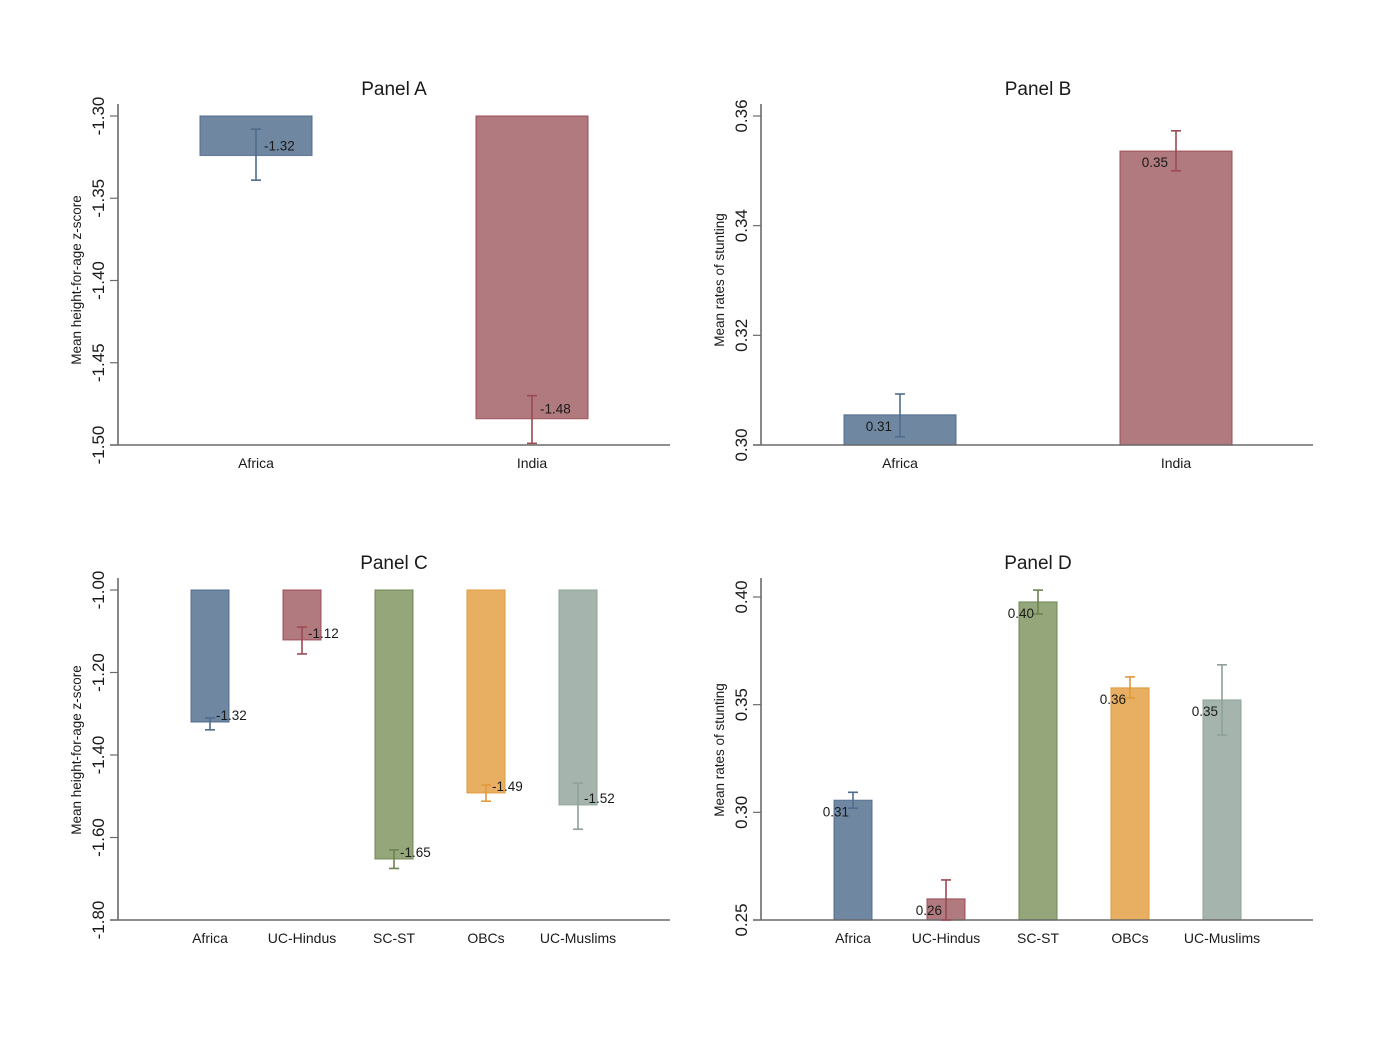  What do you see at coordinates (946, 938) in the screenshot?
I see `panel-d-x-tick-label: UC-Hindus` at bounding box center [946, 938].